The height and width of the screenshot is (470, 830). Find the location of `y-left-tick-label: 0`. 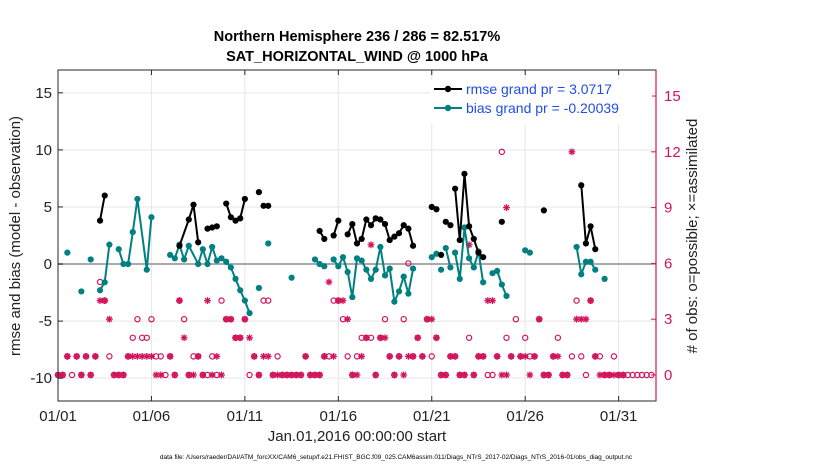

y-left-tick-label: 0 is located at coordinates (48, 264).